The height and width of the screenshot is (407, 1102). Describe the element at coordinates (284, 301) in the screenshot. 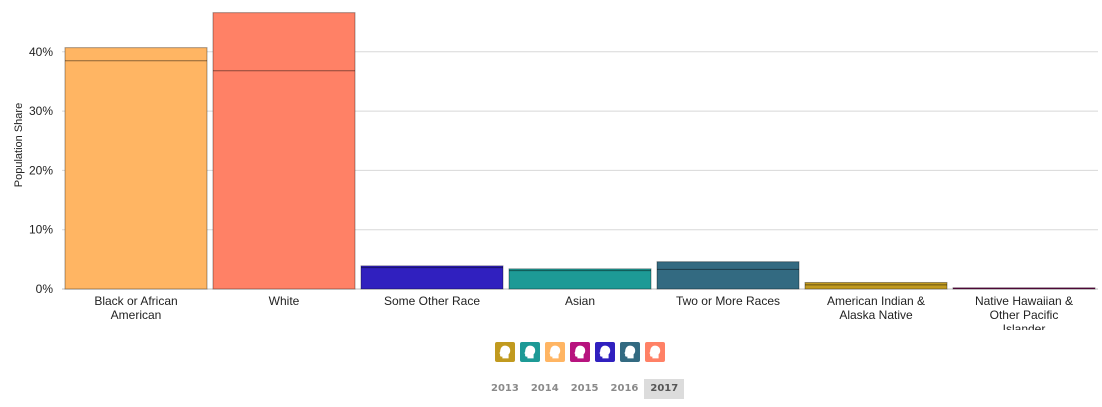

I see `x-category-label: White` at that location.